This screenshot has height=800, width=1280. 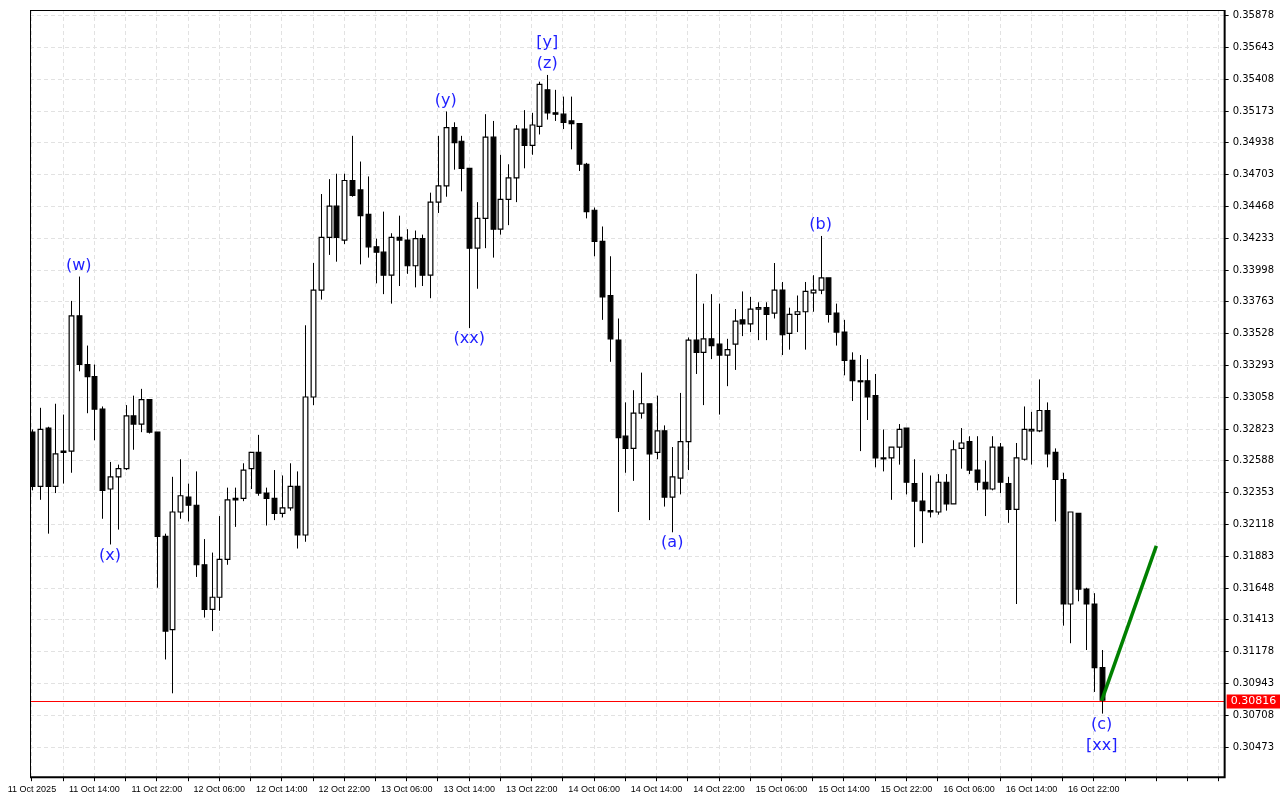 I want to click on y-tick-label: 0.34468, so click(x=1253, y=206).